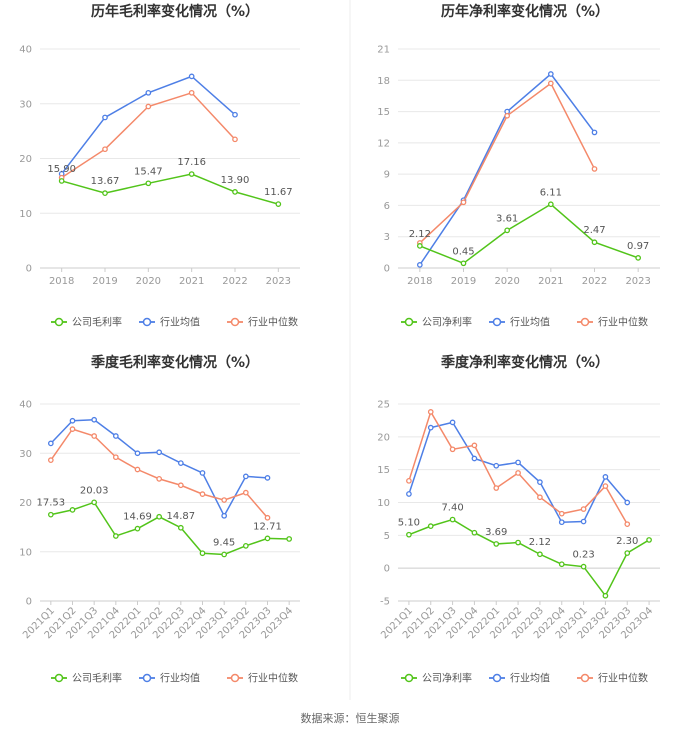  Describe the element at coordinates (148, 171) in the screenshot. I see `data-label: 15.47` at that location.